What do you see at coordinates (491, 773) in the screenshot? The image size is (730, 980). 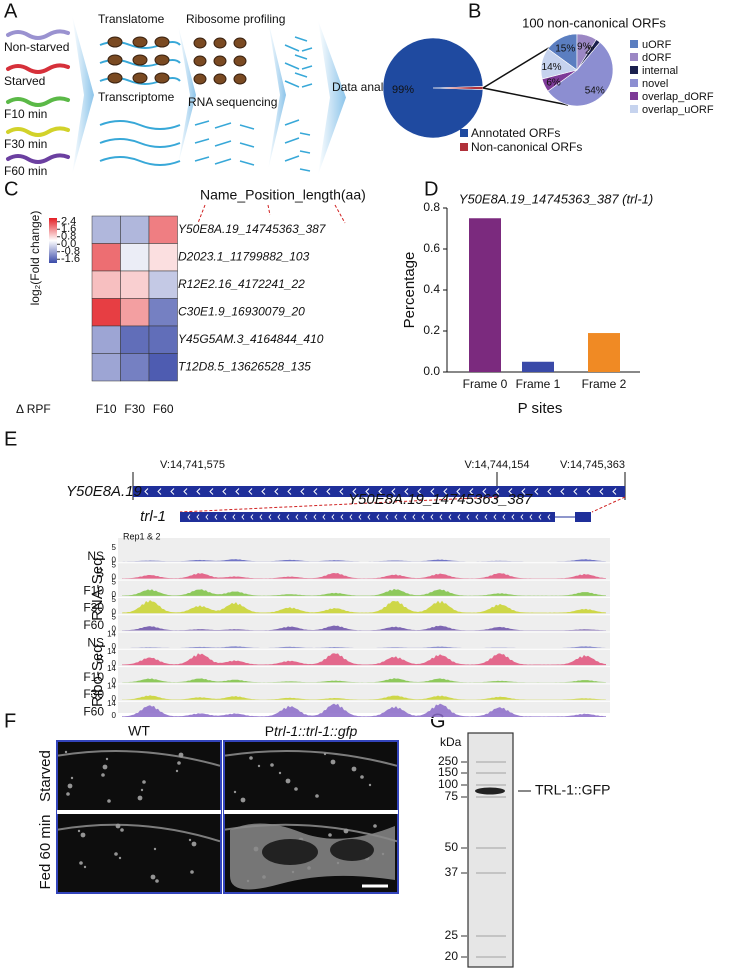 I see `faint-band` at bounding box center [491, 773].